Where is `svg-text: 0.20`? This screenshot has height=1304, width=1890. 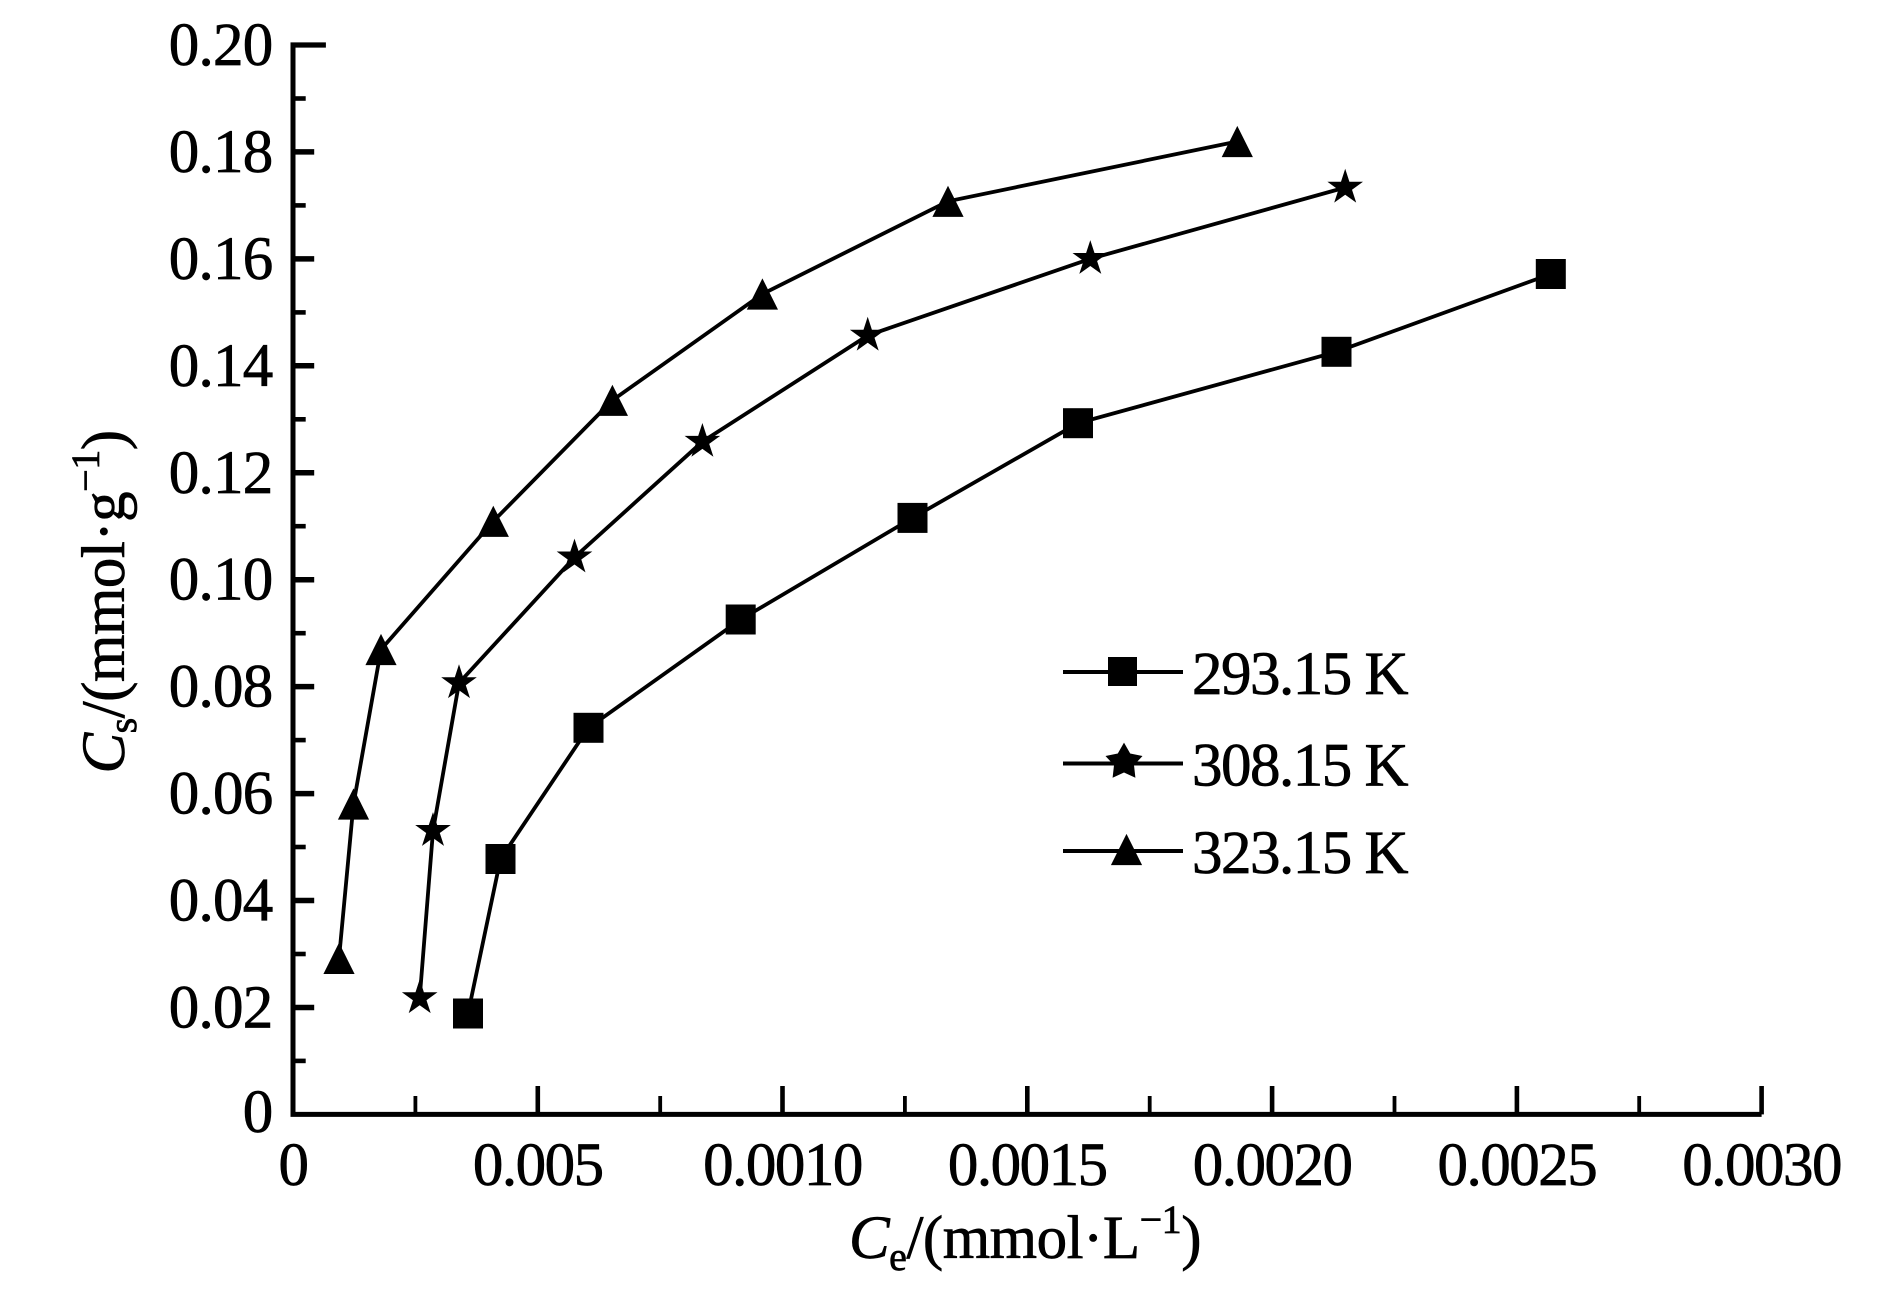 svg-text: 0.20 is located at coordinates (221, 45).